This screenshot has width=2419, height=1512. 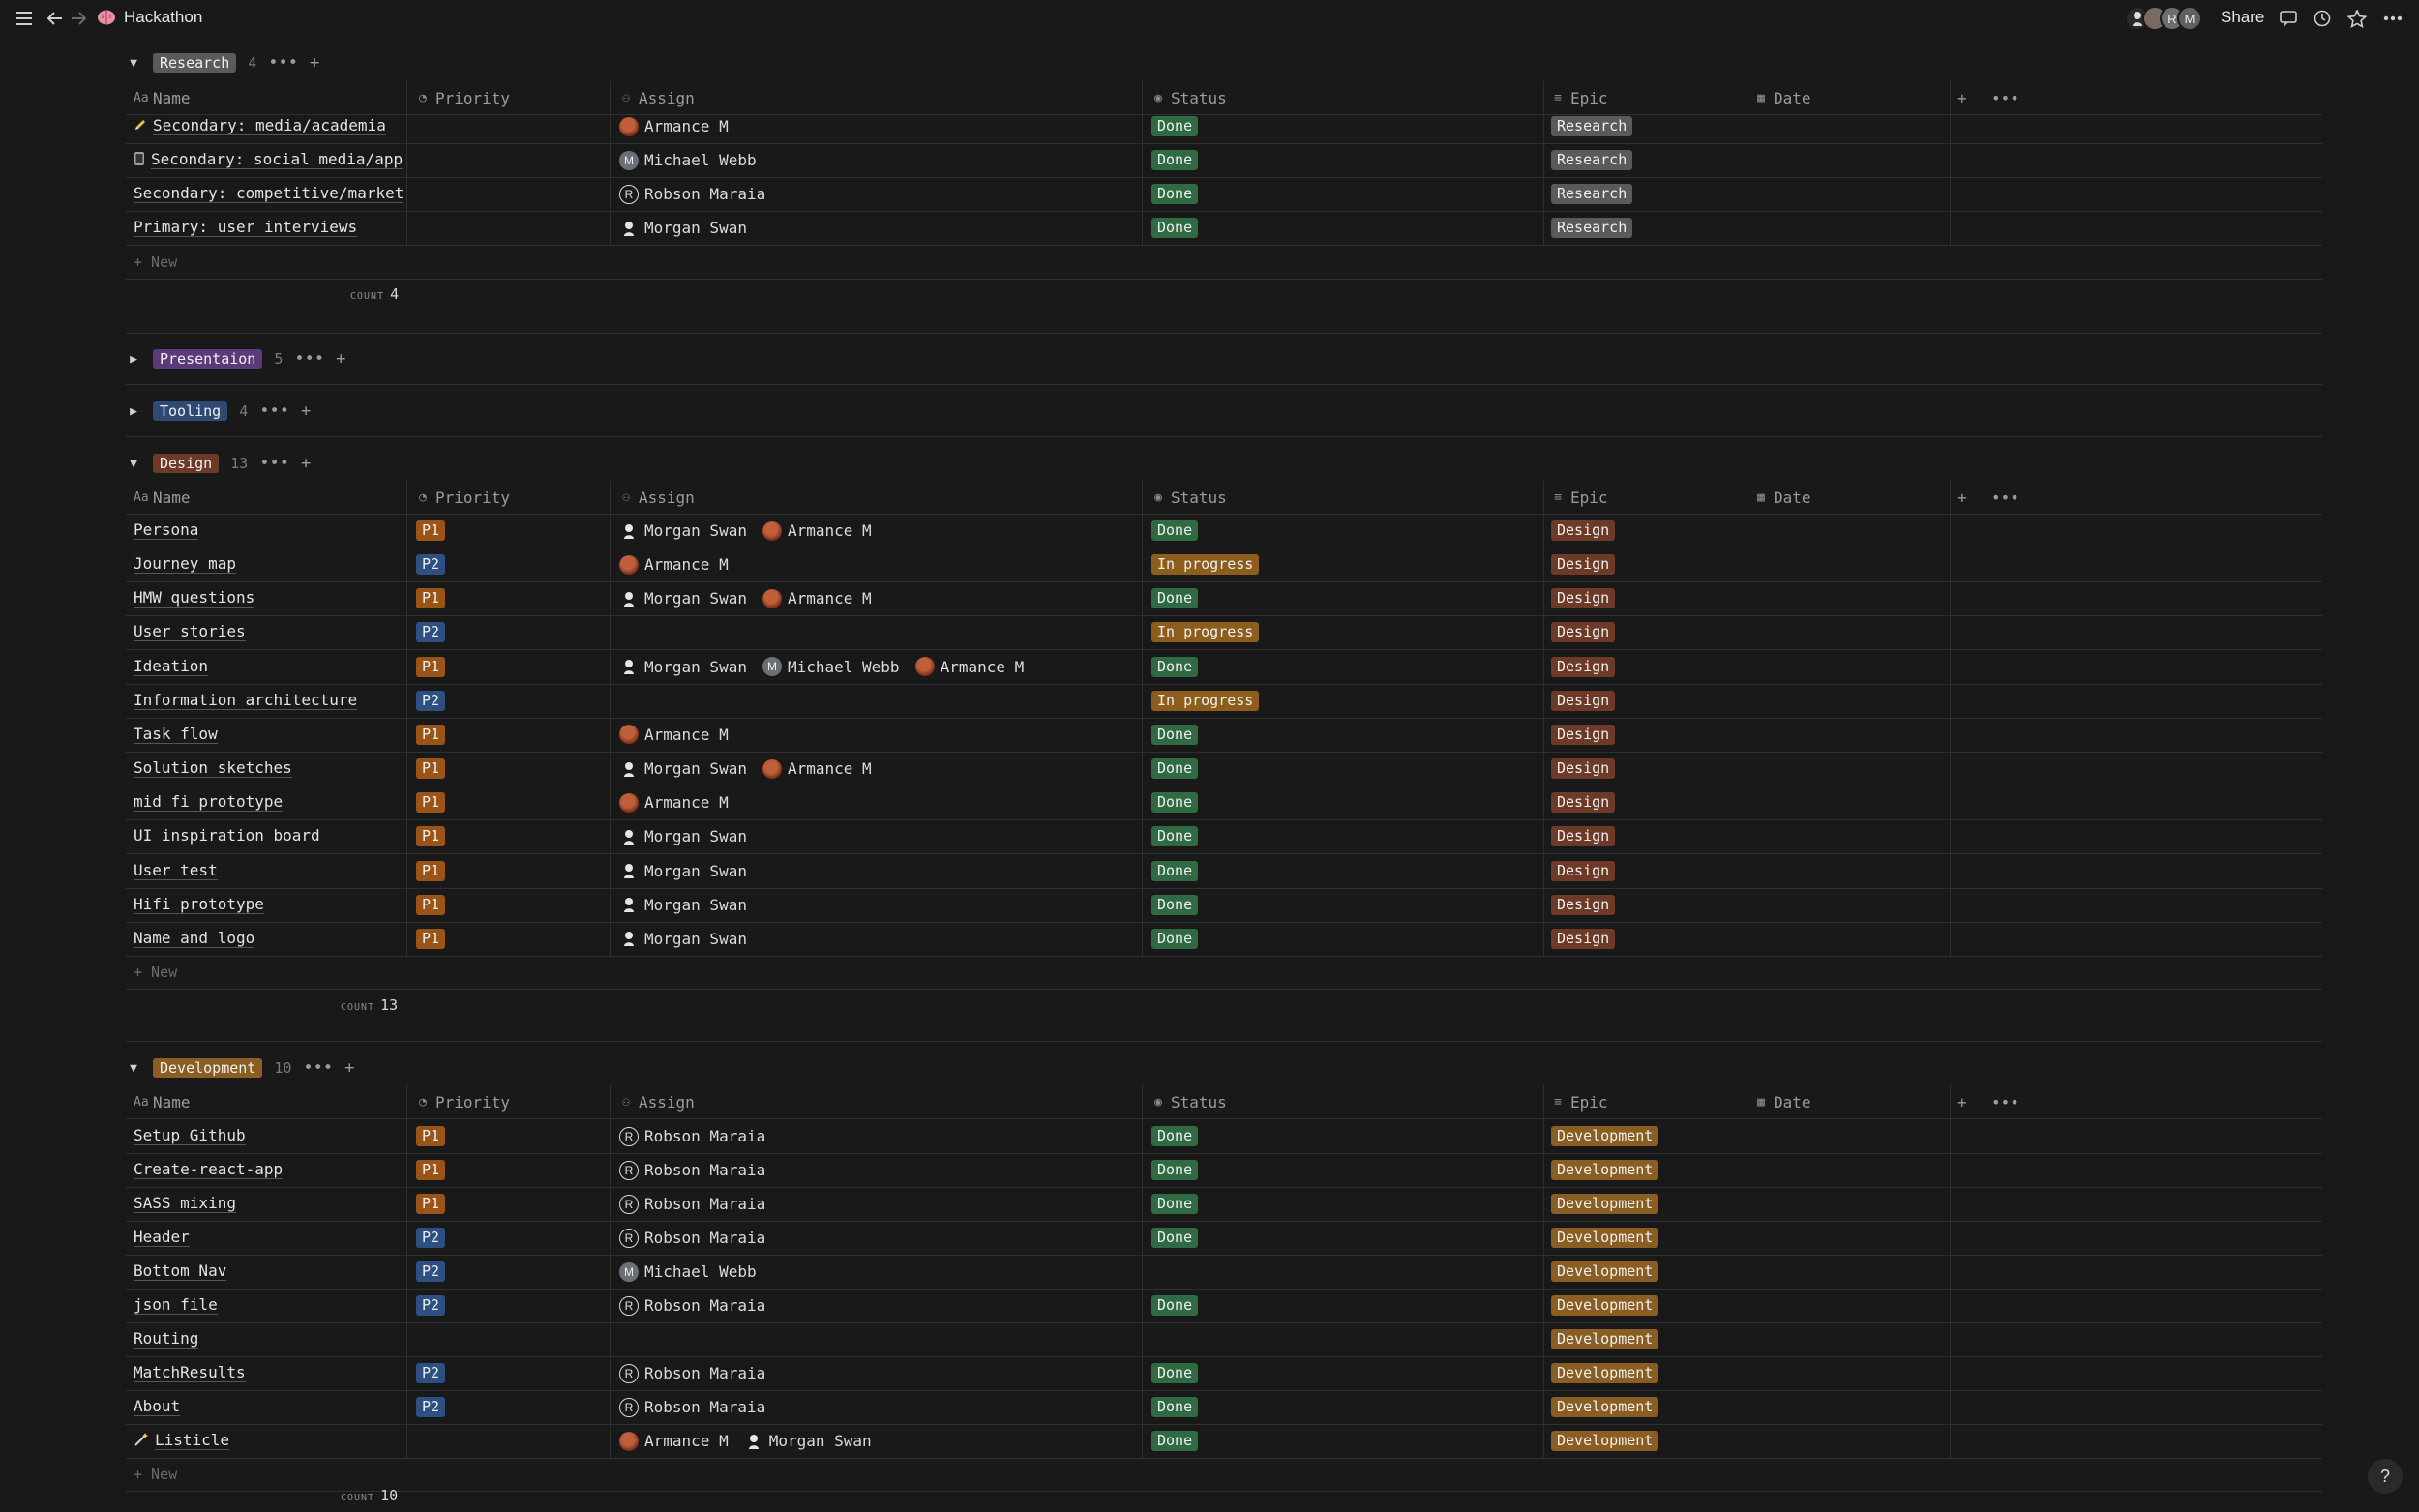 I want to click on task-name: SASS mixing, so click(x=185, y=1204).